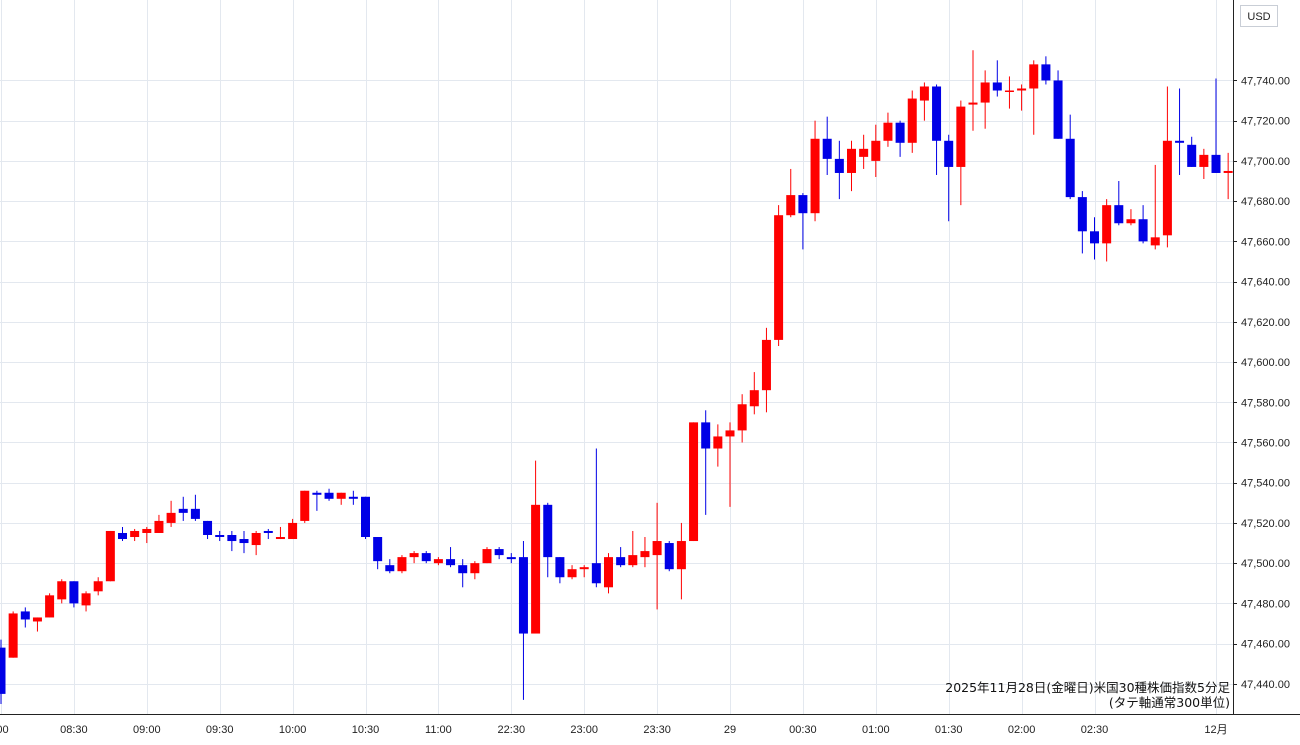 Image resolution: width=1300 pixels, height=745 pixels. What do you see at coordinates (803, 730) in the screenshot?
I see `x-tick-label: 00:30` at bounding box center [803, 730].